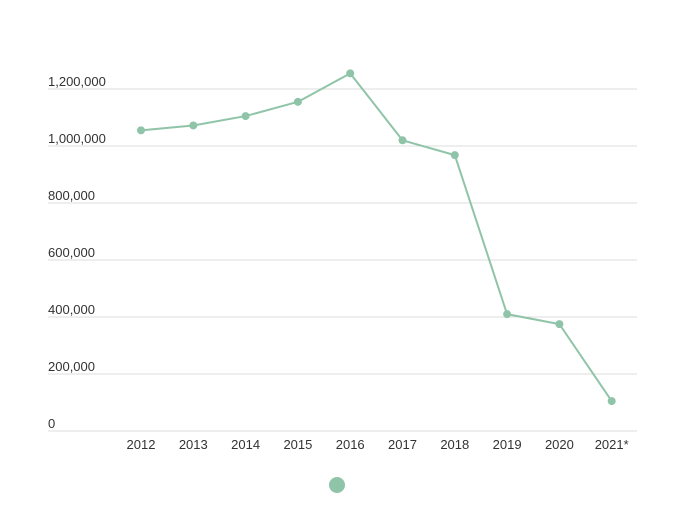 The image size is (687, 515). I want to click on x-tick-label: 2017, so click(402, 444).